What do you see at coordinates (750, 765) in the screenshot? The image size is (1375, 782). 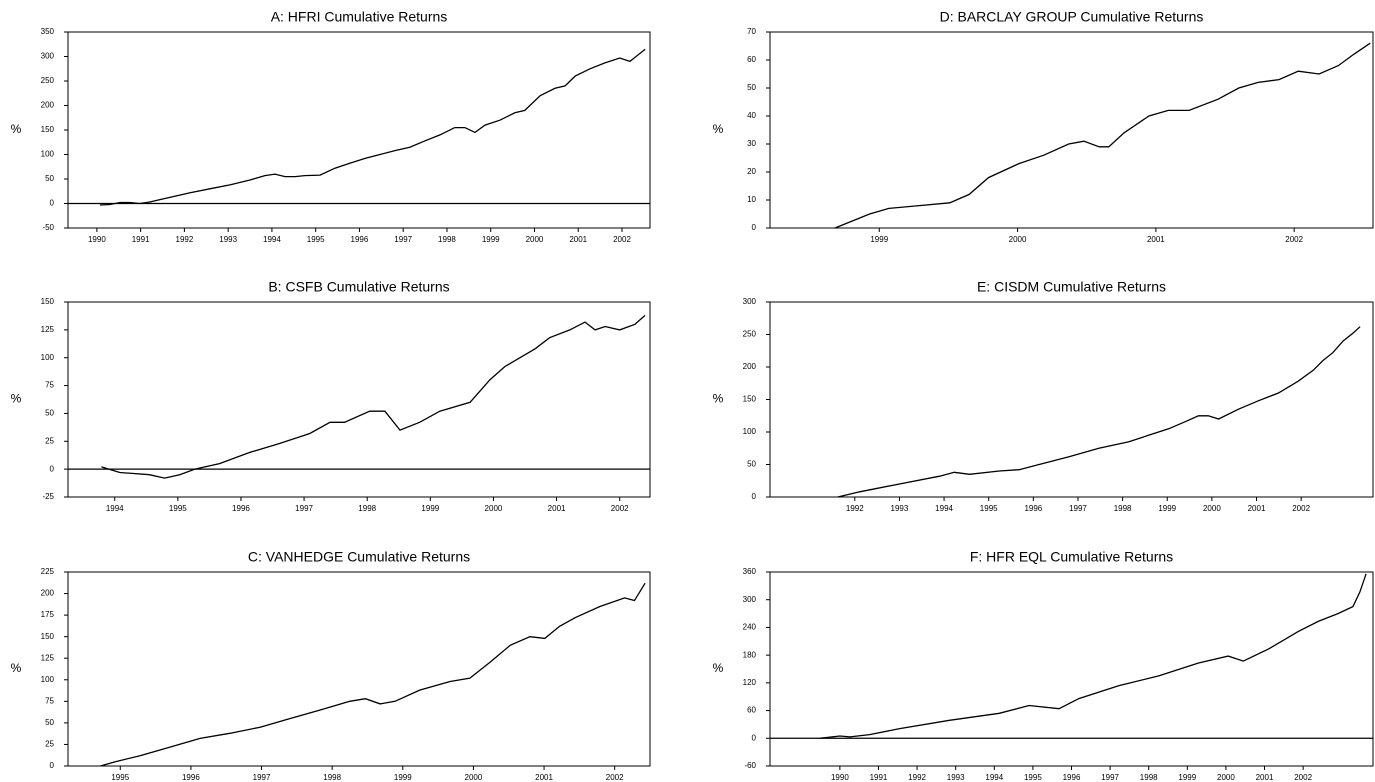 I see `y-tick-label: -60` at bounding box center [750, 765].